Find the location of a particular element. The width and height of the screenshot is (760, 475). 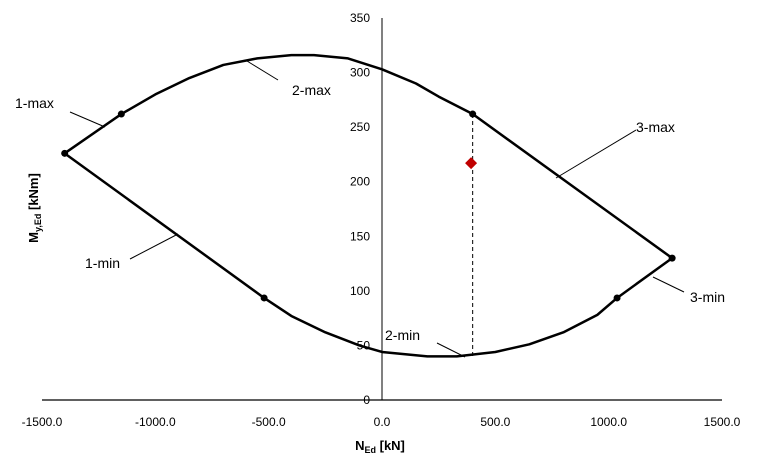

x-tick-label: 1000.0 is located at coordinates (608, 422).